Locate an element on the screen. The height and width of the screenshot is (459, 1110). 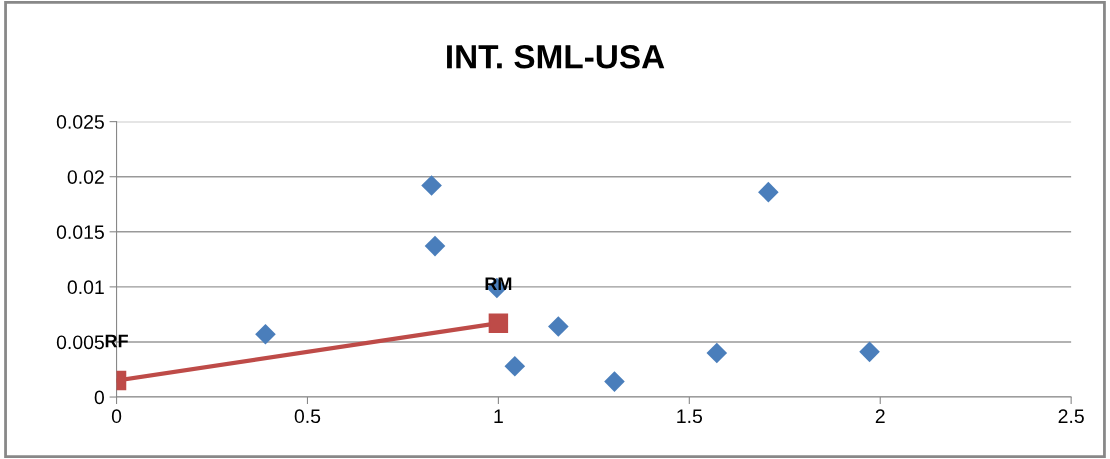
x-tick-label: 2.5 is located at coordinates (1071, 416).